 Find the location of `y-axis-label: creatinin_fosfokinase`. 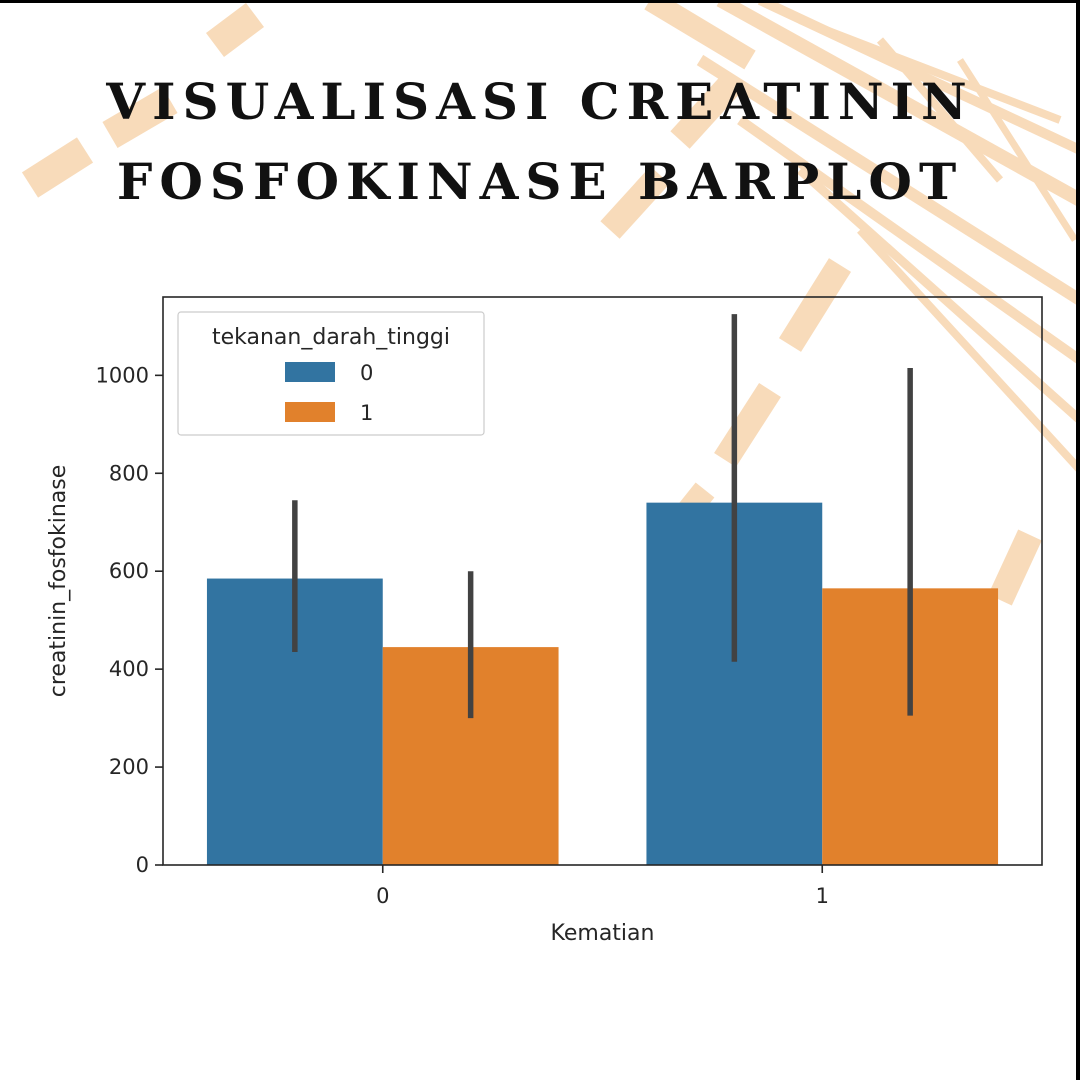

y-axis-label: creatinin_fosfokinase is located at coordinates (58, 581).